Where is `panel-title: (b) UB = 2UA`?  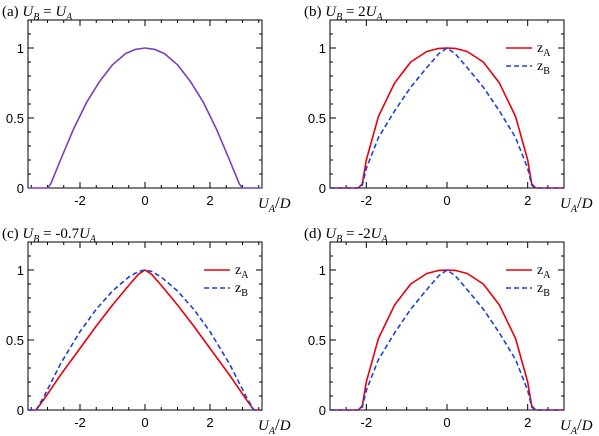 panel-title: (b) UB = 2UA is located at coordinates (344, 13).